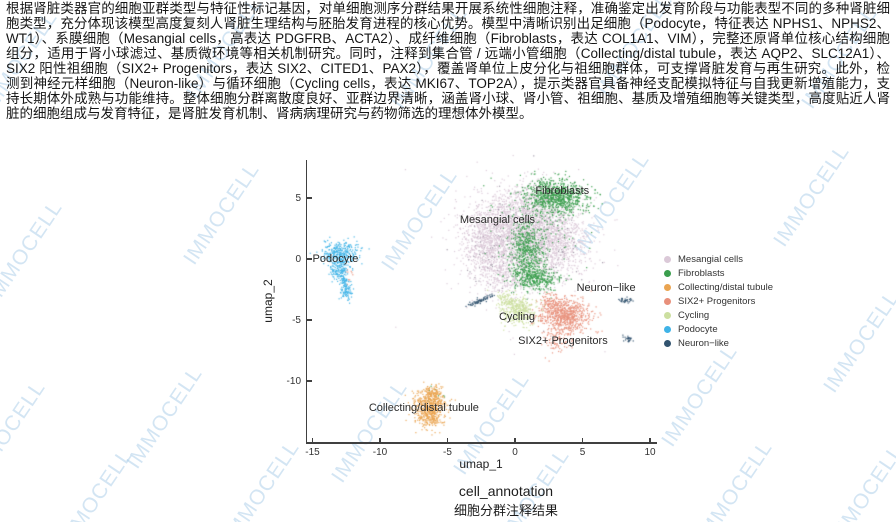 The width and height of the screenshot is (896, 522). I want to click on cluster-label-cycling: Cycling, so click(517, 316).